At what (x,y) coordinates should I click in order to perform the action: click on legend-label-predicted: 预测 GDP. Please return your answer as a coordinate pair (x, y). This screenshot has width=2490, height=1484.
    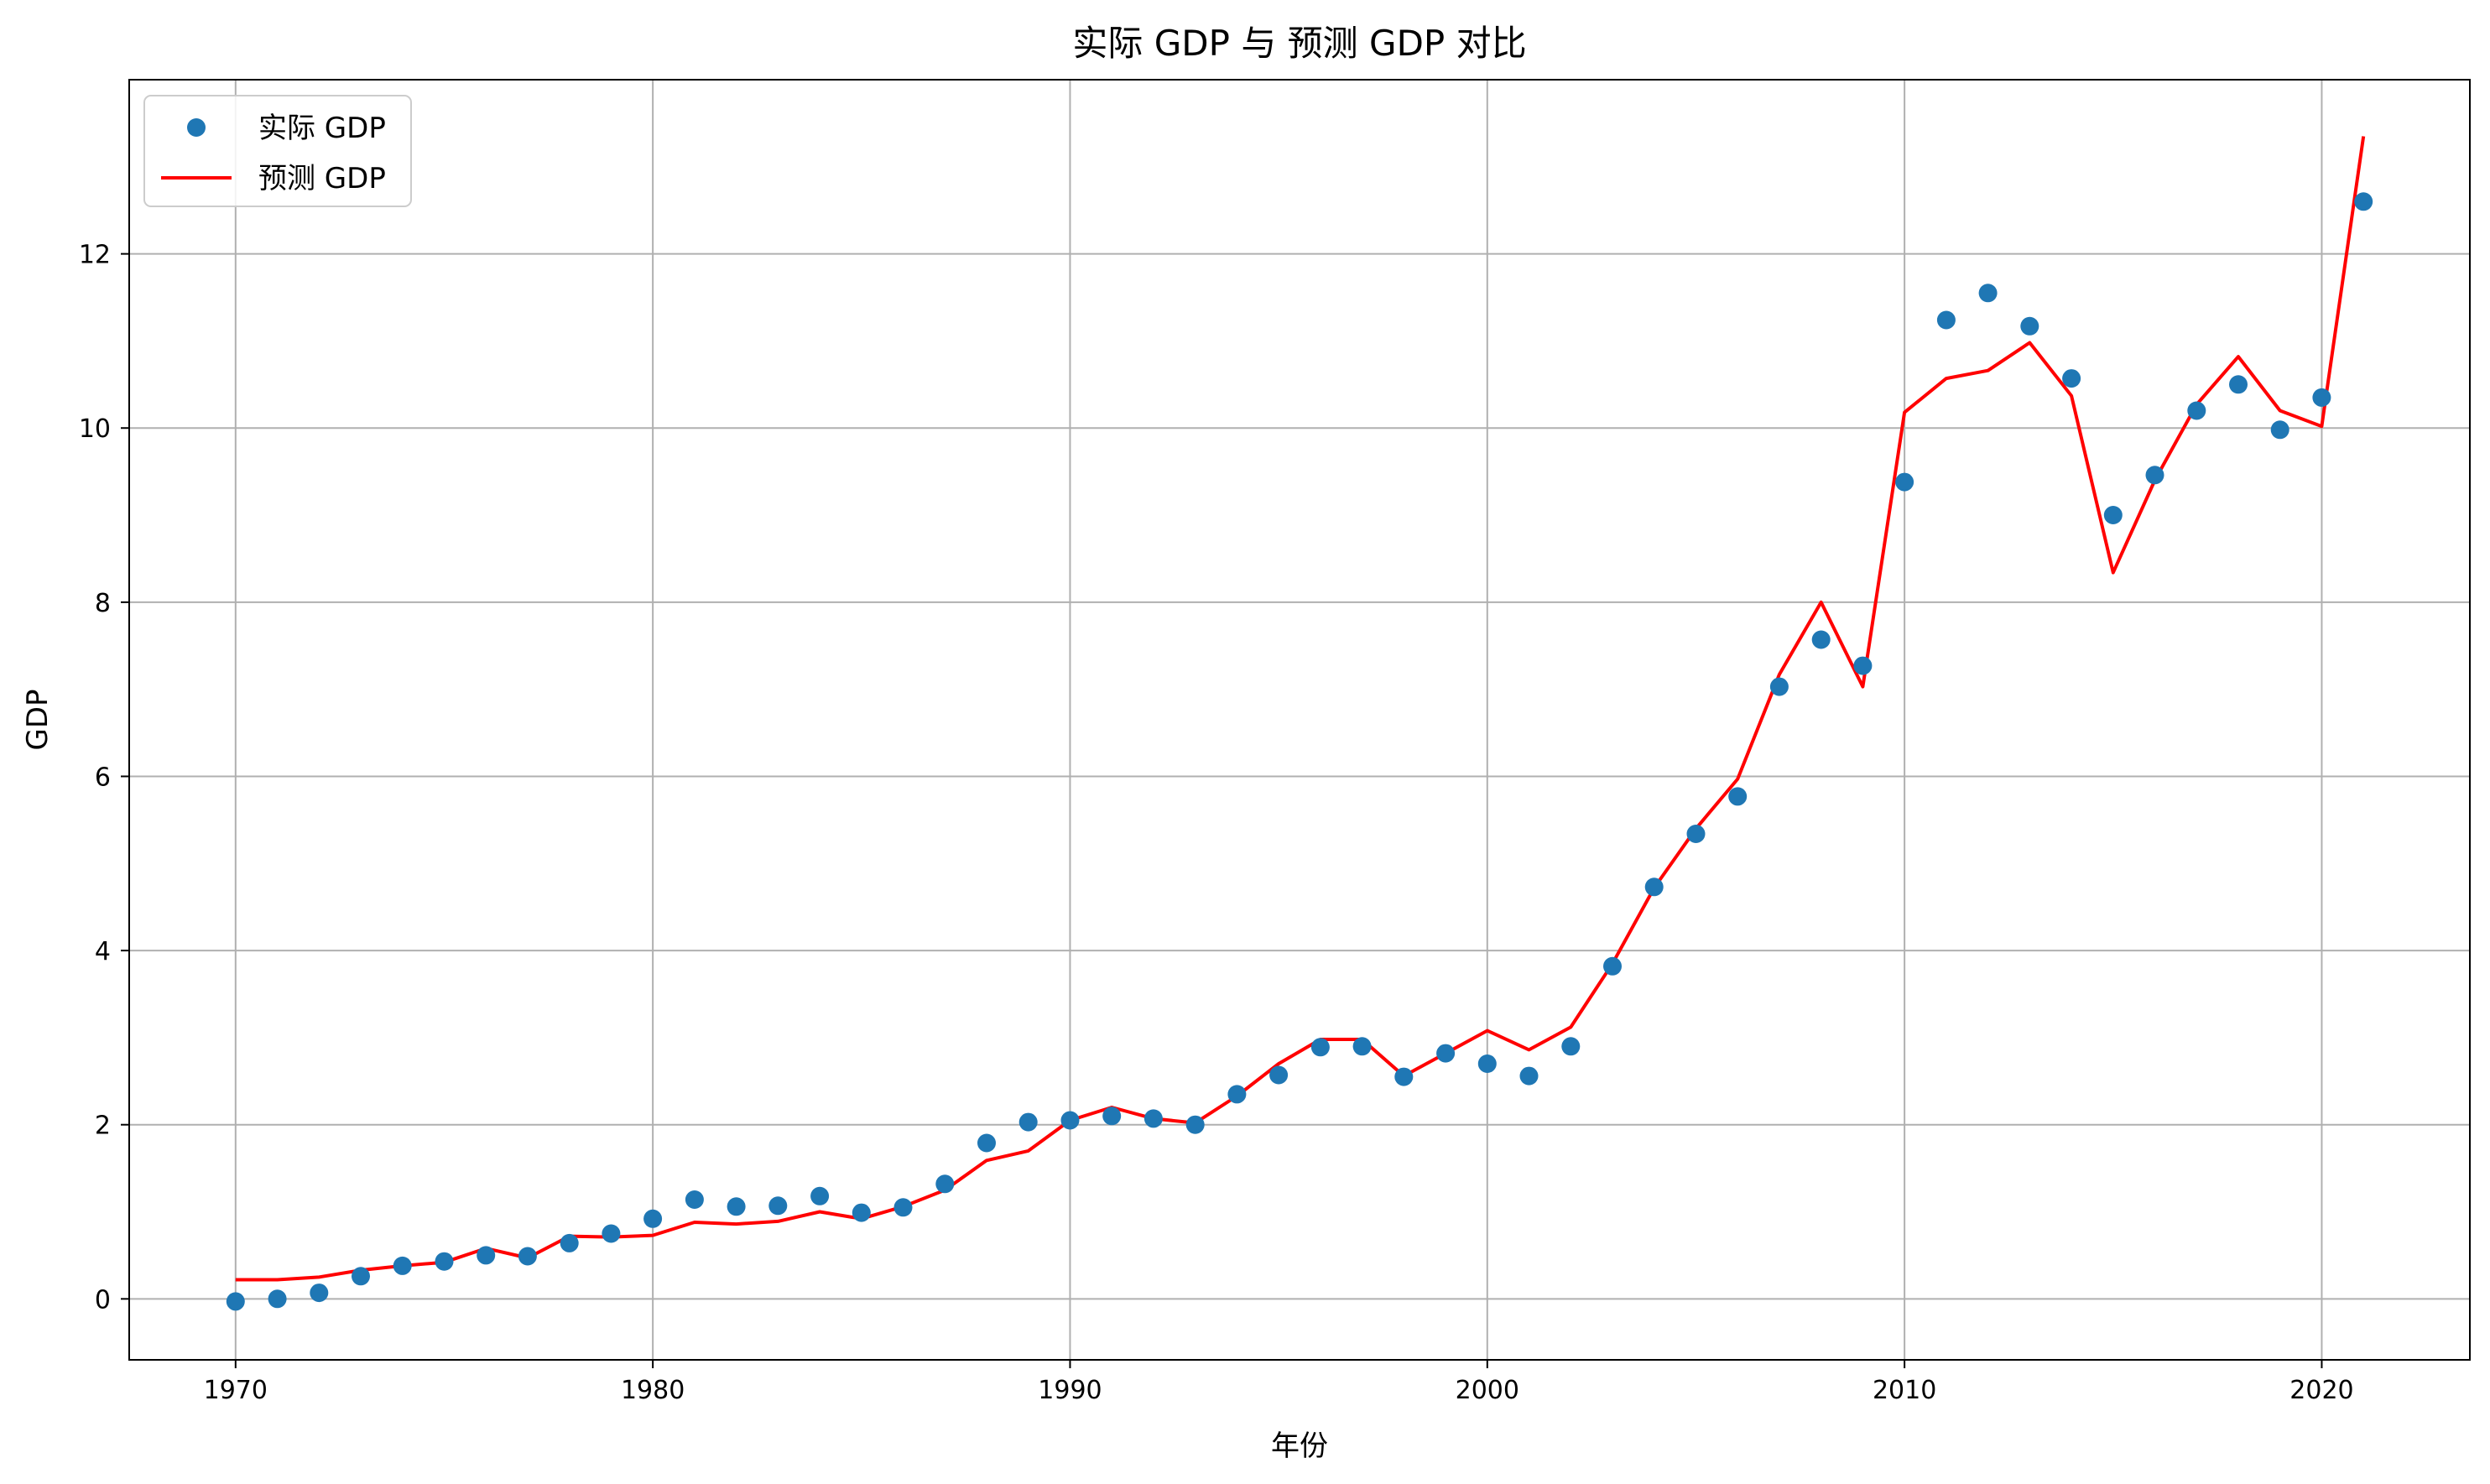
    Looking at the image, I should click on (322, 178).